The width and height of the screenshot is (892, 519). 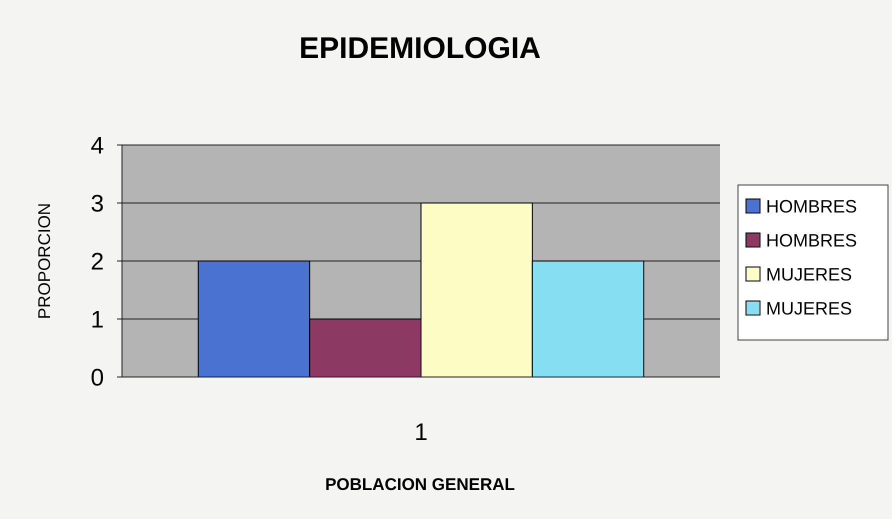 I want to click on y-tick-label: 3, so click(x=97, y=204).